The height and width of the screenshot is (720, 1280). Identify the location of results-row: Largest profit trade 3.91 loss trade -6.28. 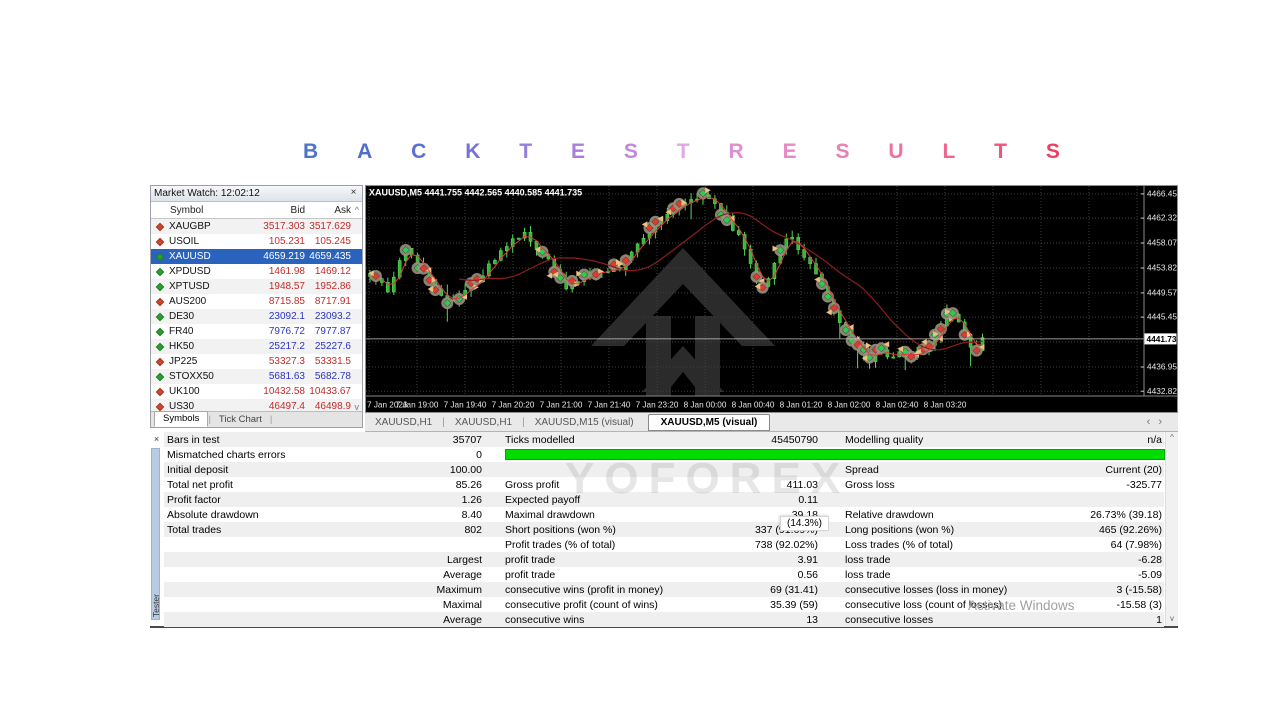
(664, 559).